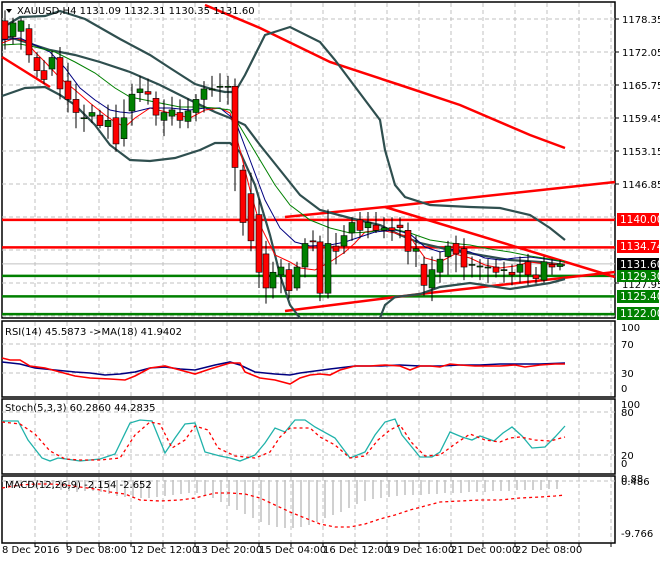 Image resolution: width=660 pixels, height=564 pixels. Describe the element at coordinates (31, 550) in the screenshot. I see `svg-text: 8 Dec 2016` at that location.